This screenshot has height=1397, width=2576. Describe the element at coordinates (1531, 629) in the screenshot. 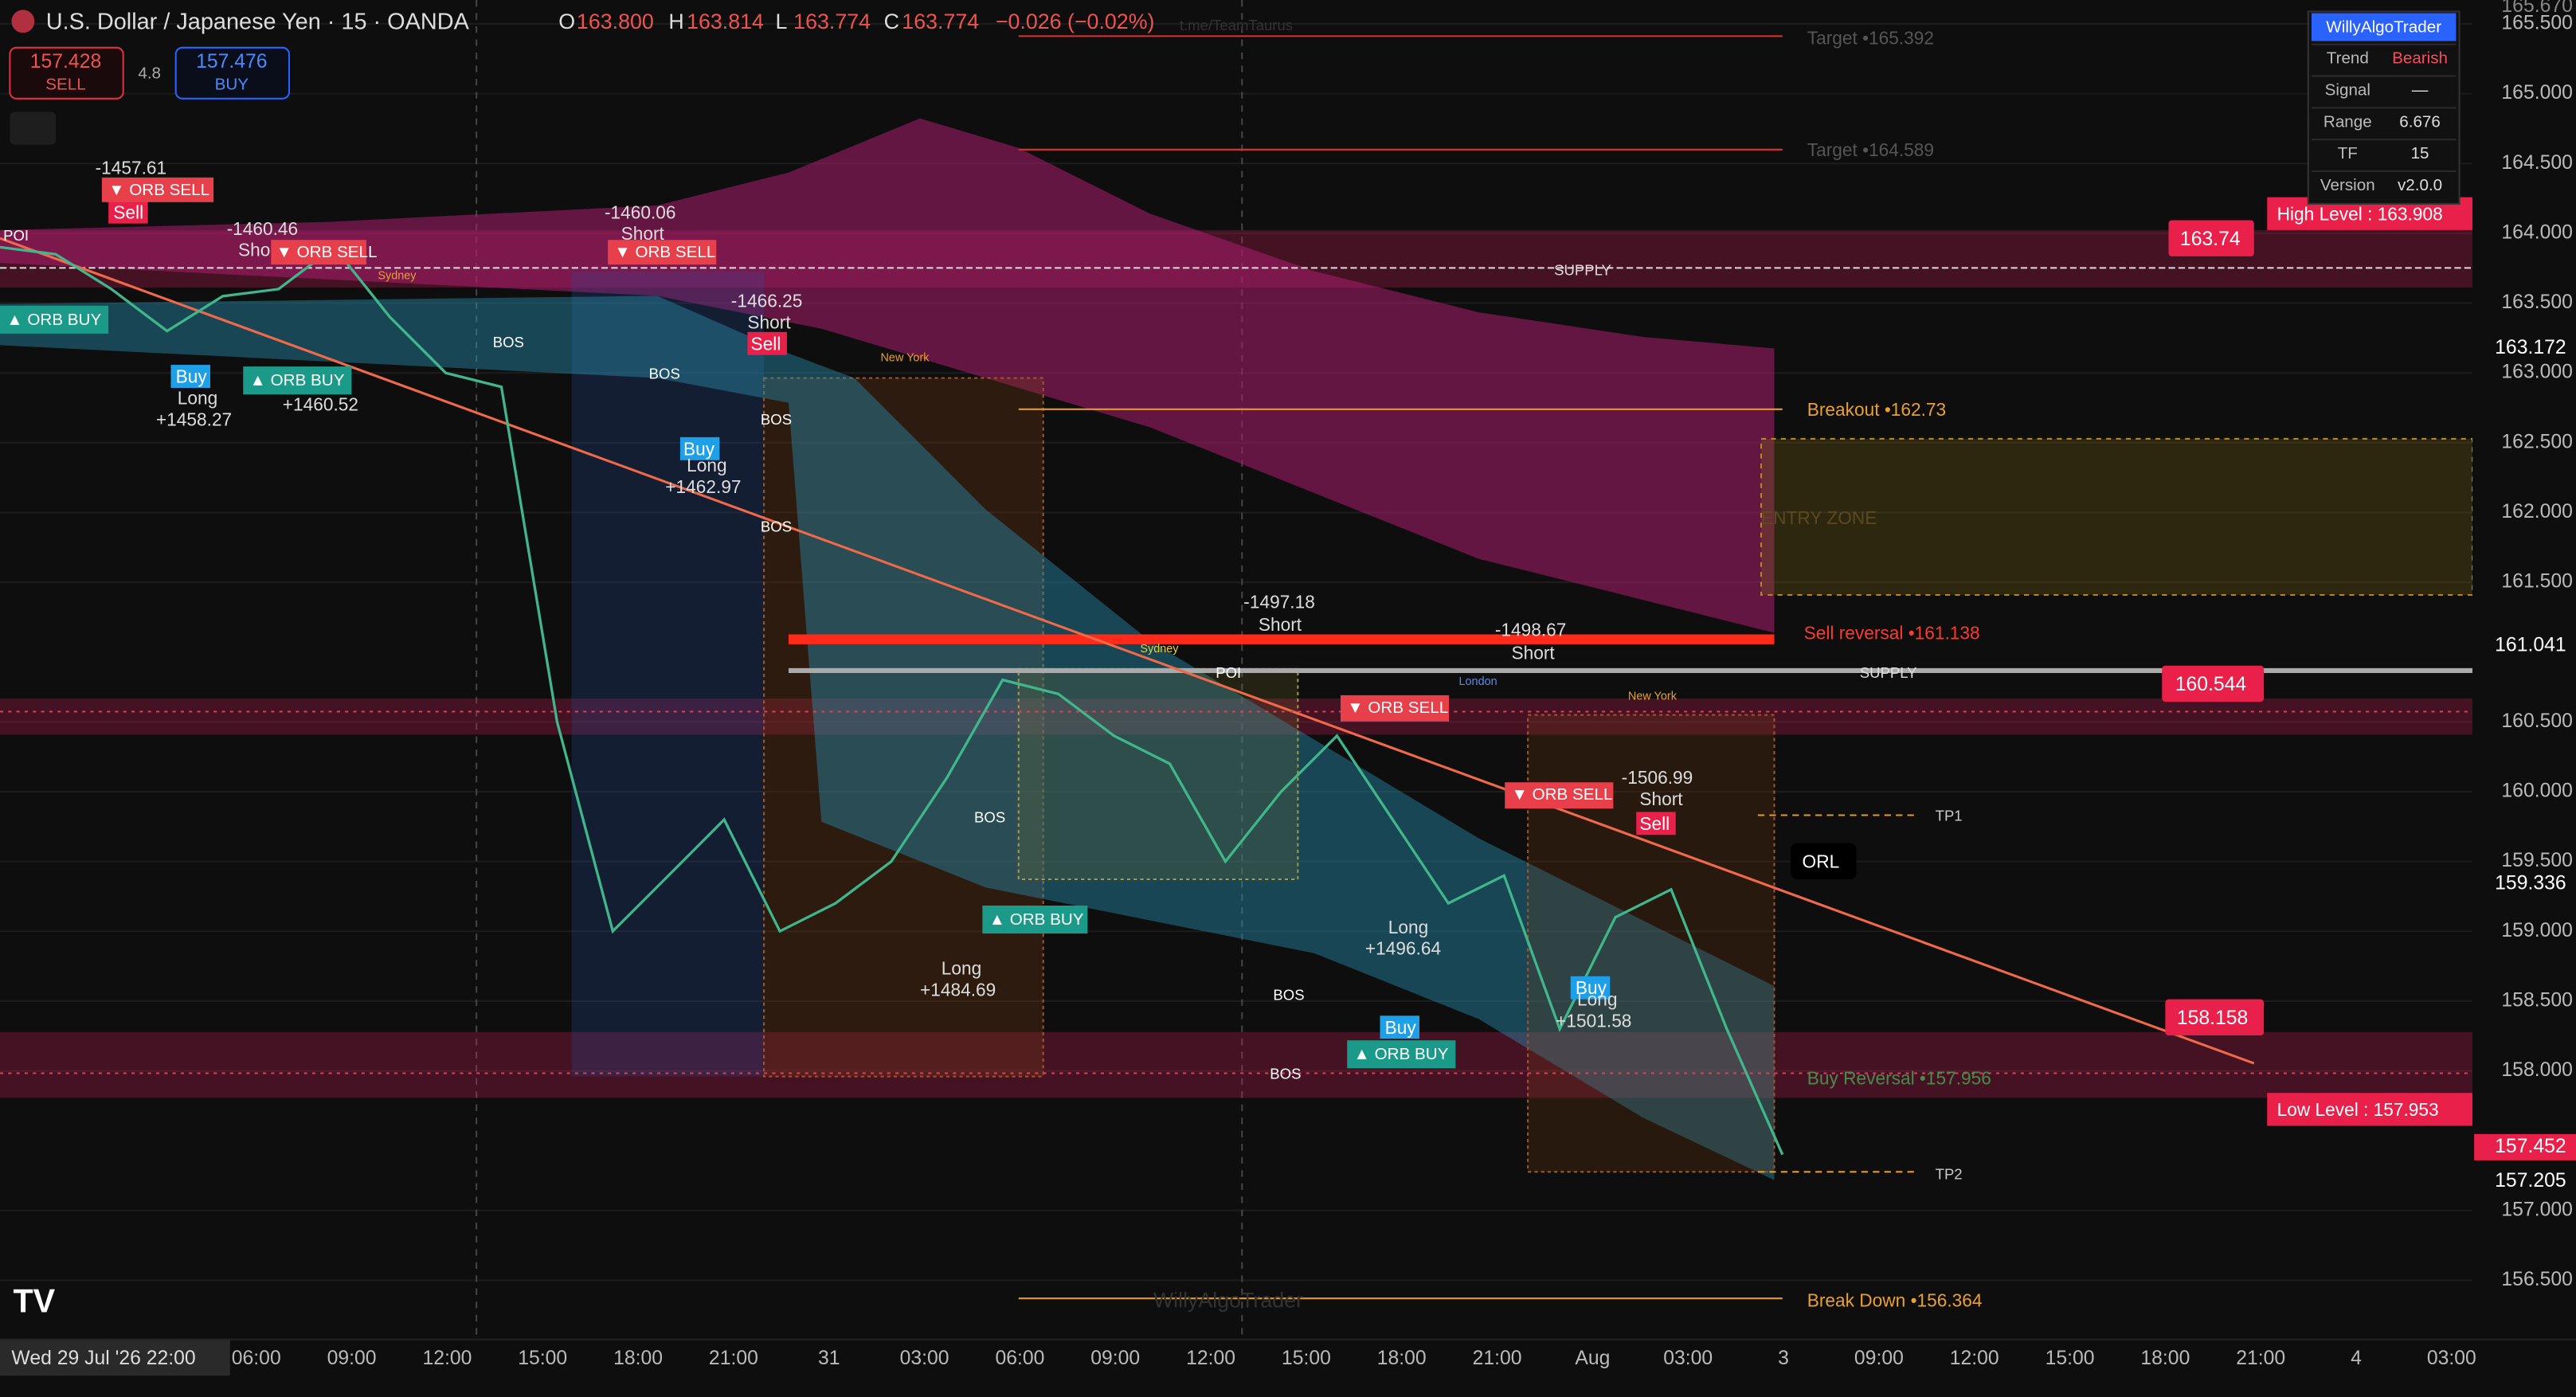

I see `signal-value: -1498.67` at that location.